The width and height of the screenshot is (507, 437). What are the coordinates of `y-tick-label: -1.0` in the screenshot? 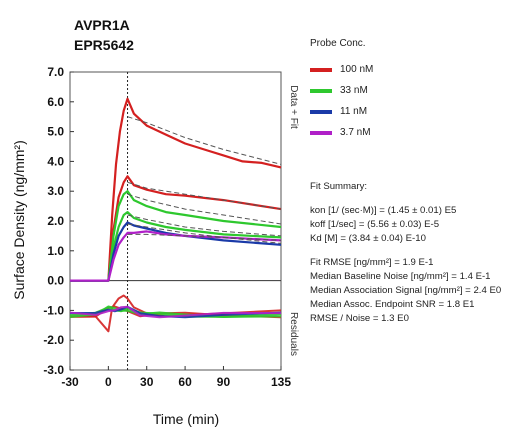 It's located at (53, 310).